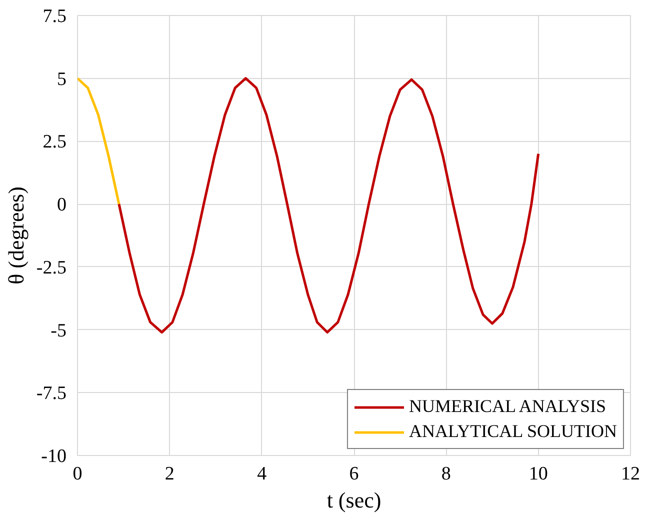  Describe the element at coordinates (15, 235) in the screenshot. I see `y-axis-title: θ (degrees)` at that location.